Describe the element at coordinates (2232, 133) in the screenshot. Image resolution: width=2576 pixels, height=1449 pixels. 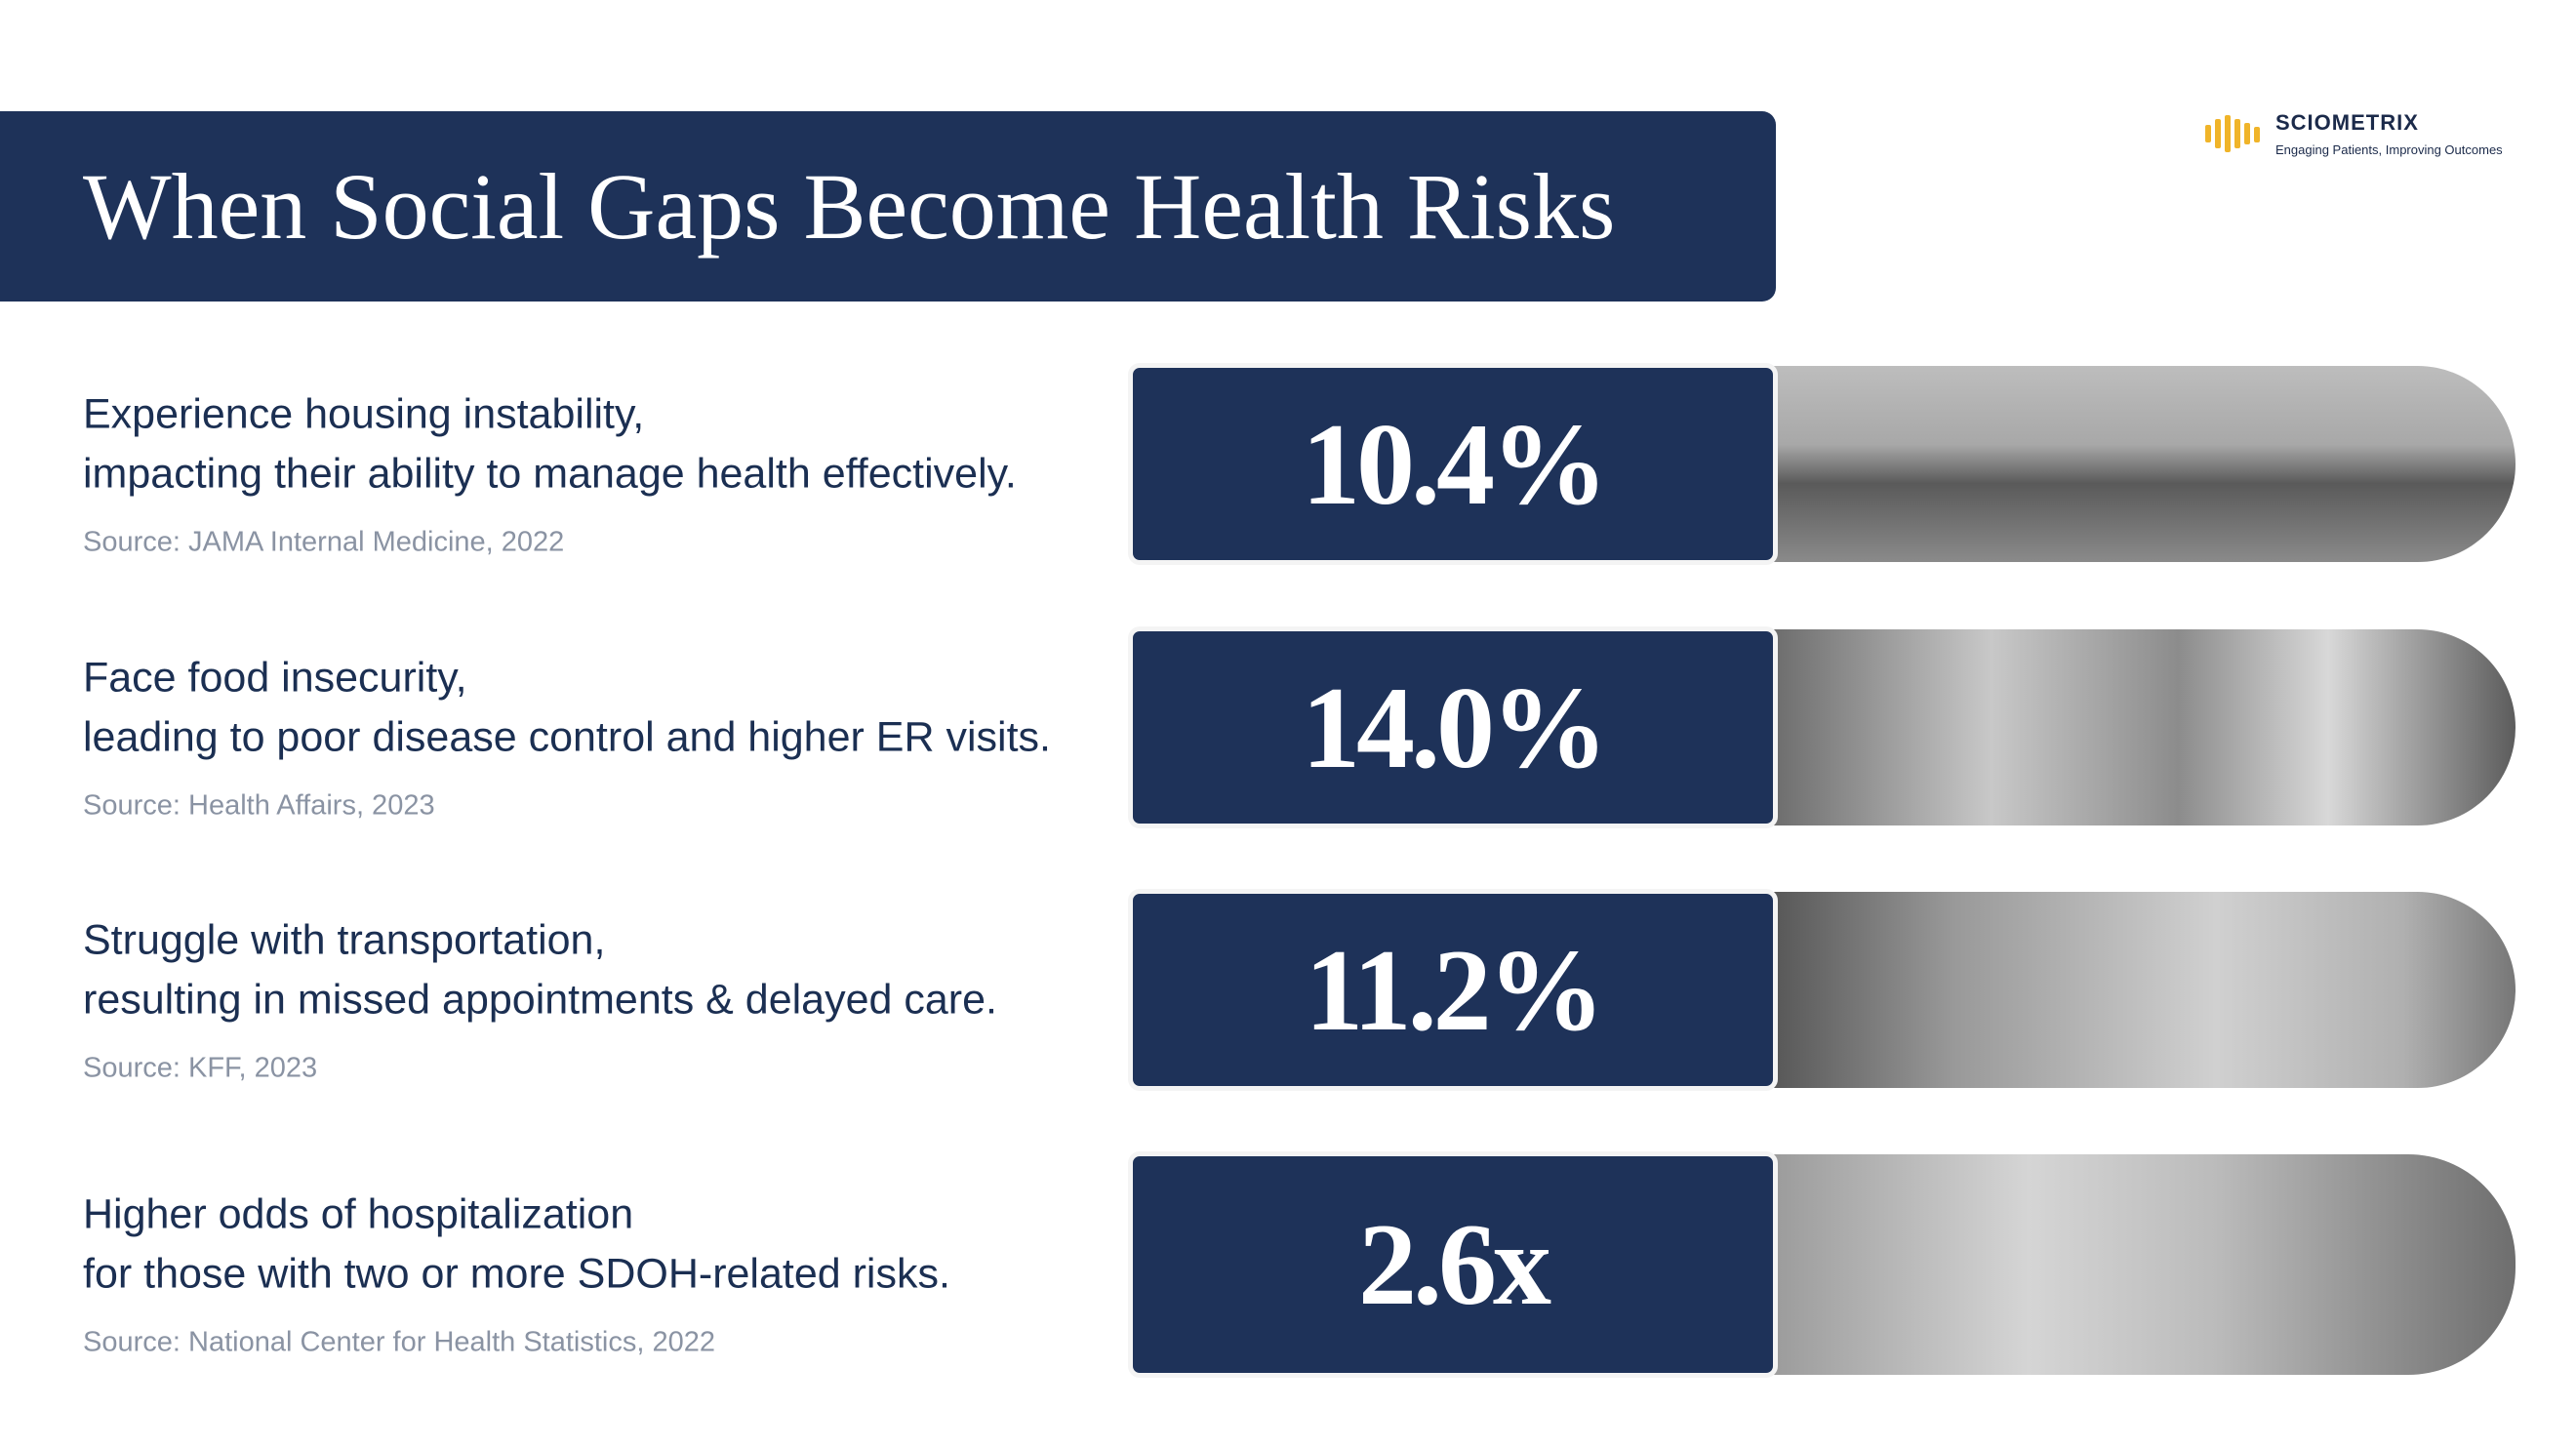
I see `logo-icon` at that location.